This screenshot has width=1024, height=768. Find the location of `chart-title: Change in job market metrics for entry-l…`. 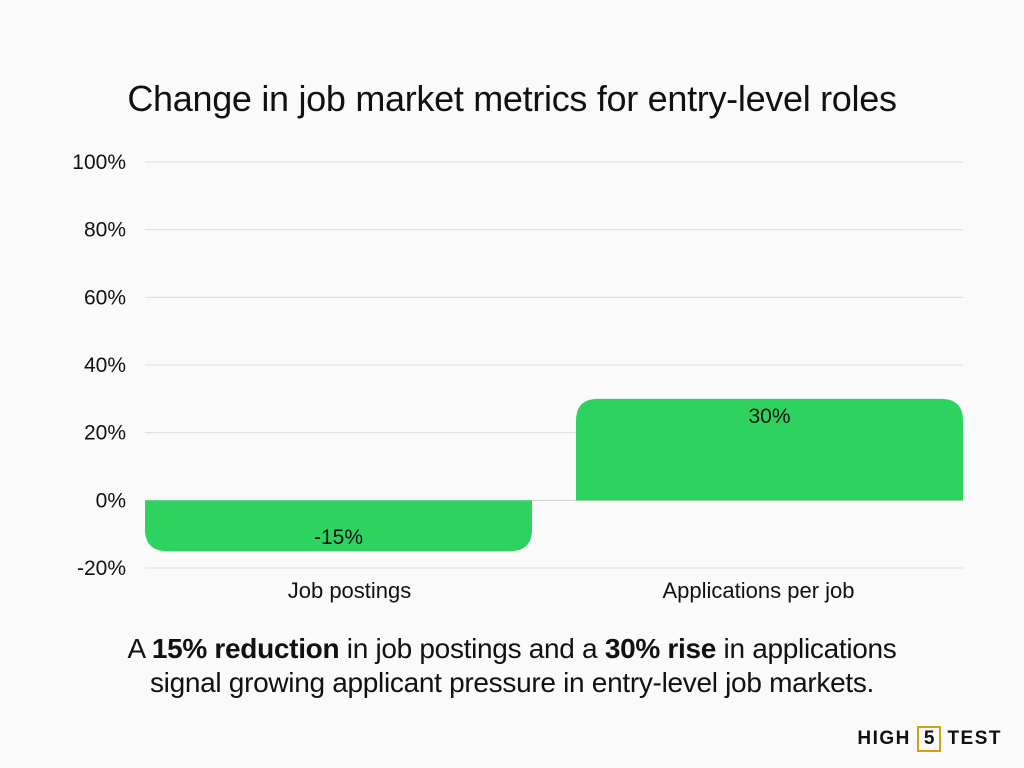

chart-title: Change in job market metrics for entry-l… is located at coordinates (512, 98).